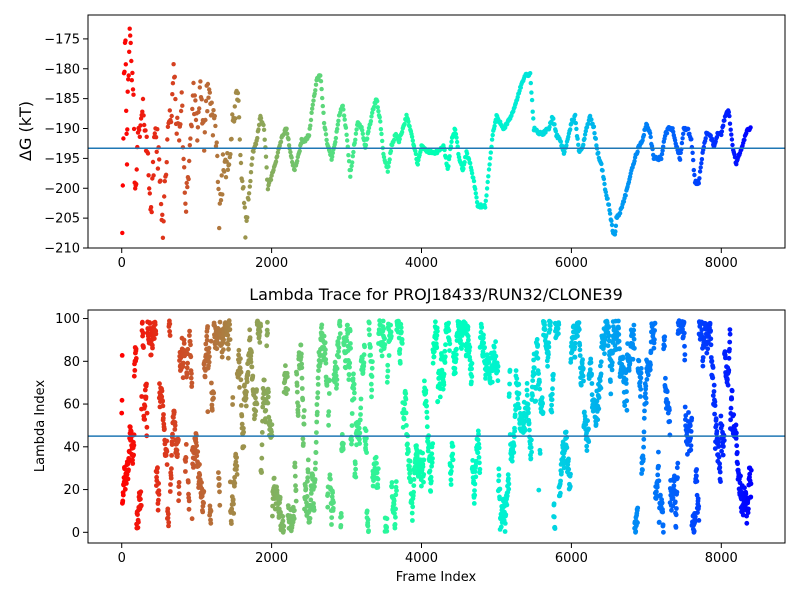  Describe the element at coordinates (62, 39) in the screenshot. I see `delta-g-y-tick-label: −175` at that location.